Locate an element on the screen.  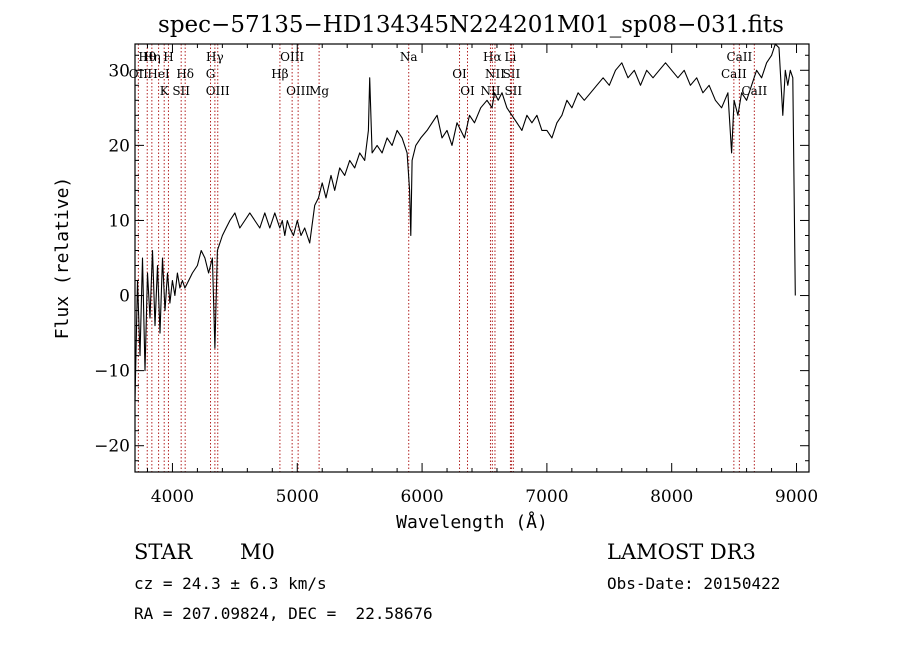
line-label-15: Na is located at coordinates (409, 57).